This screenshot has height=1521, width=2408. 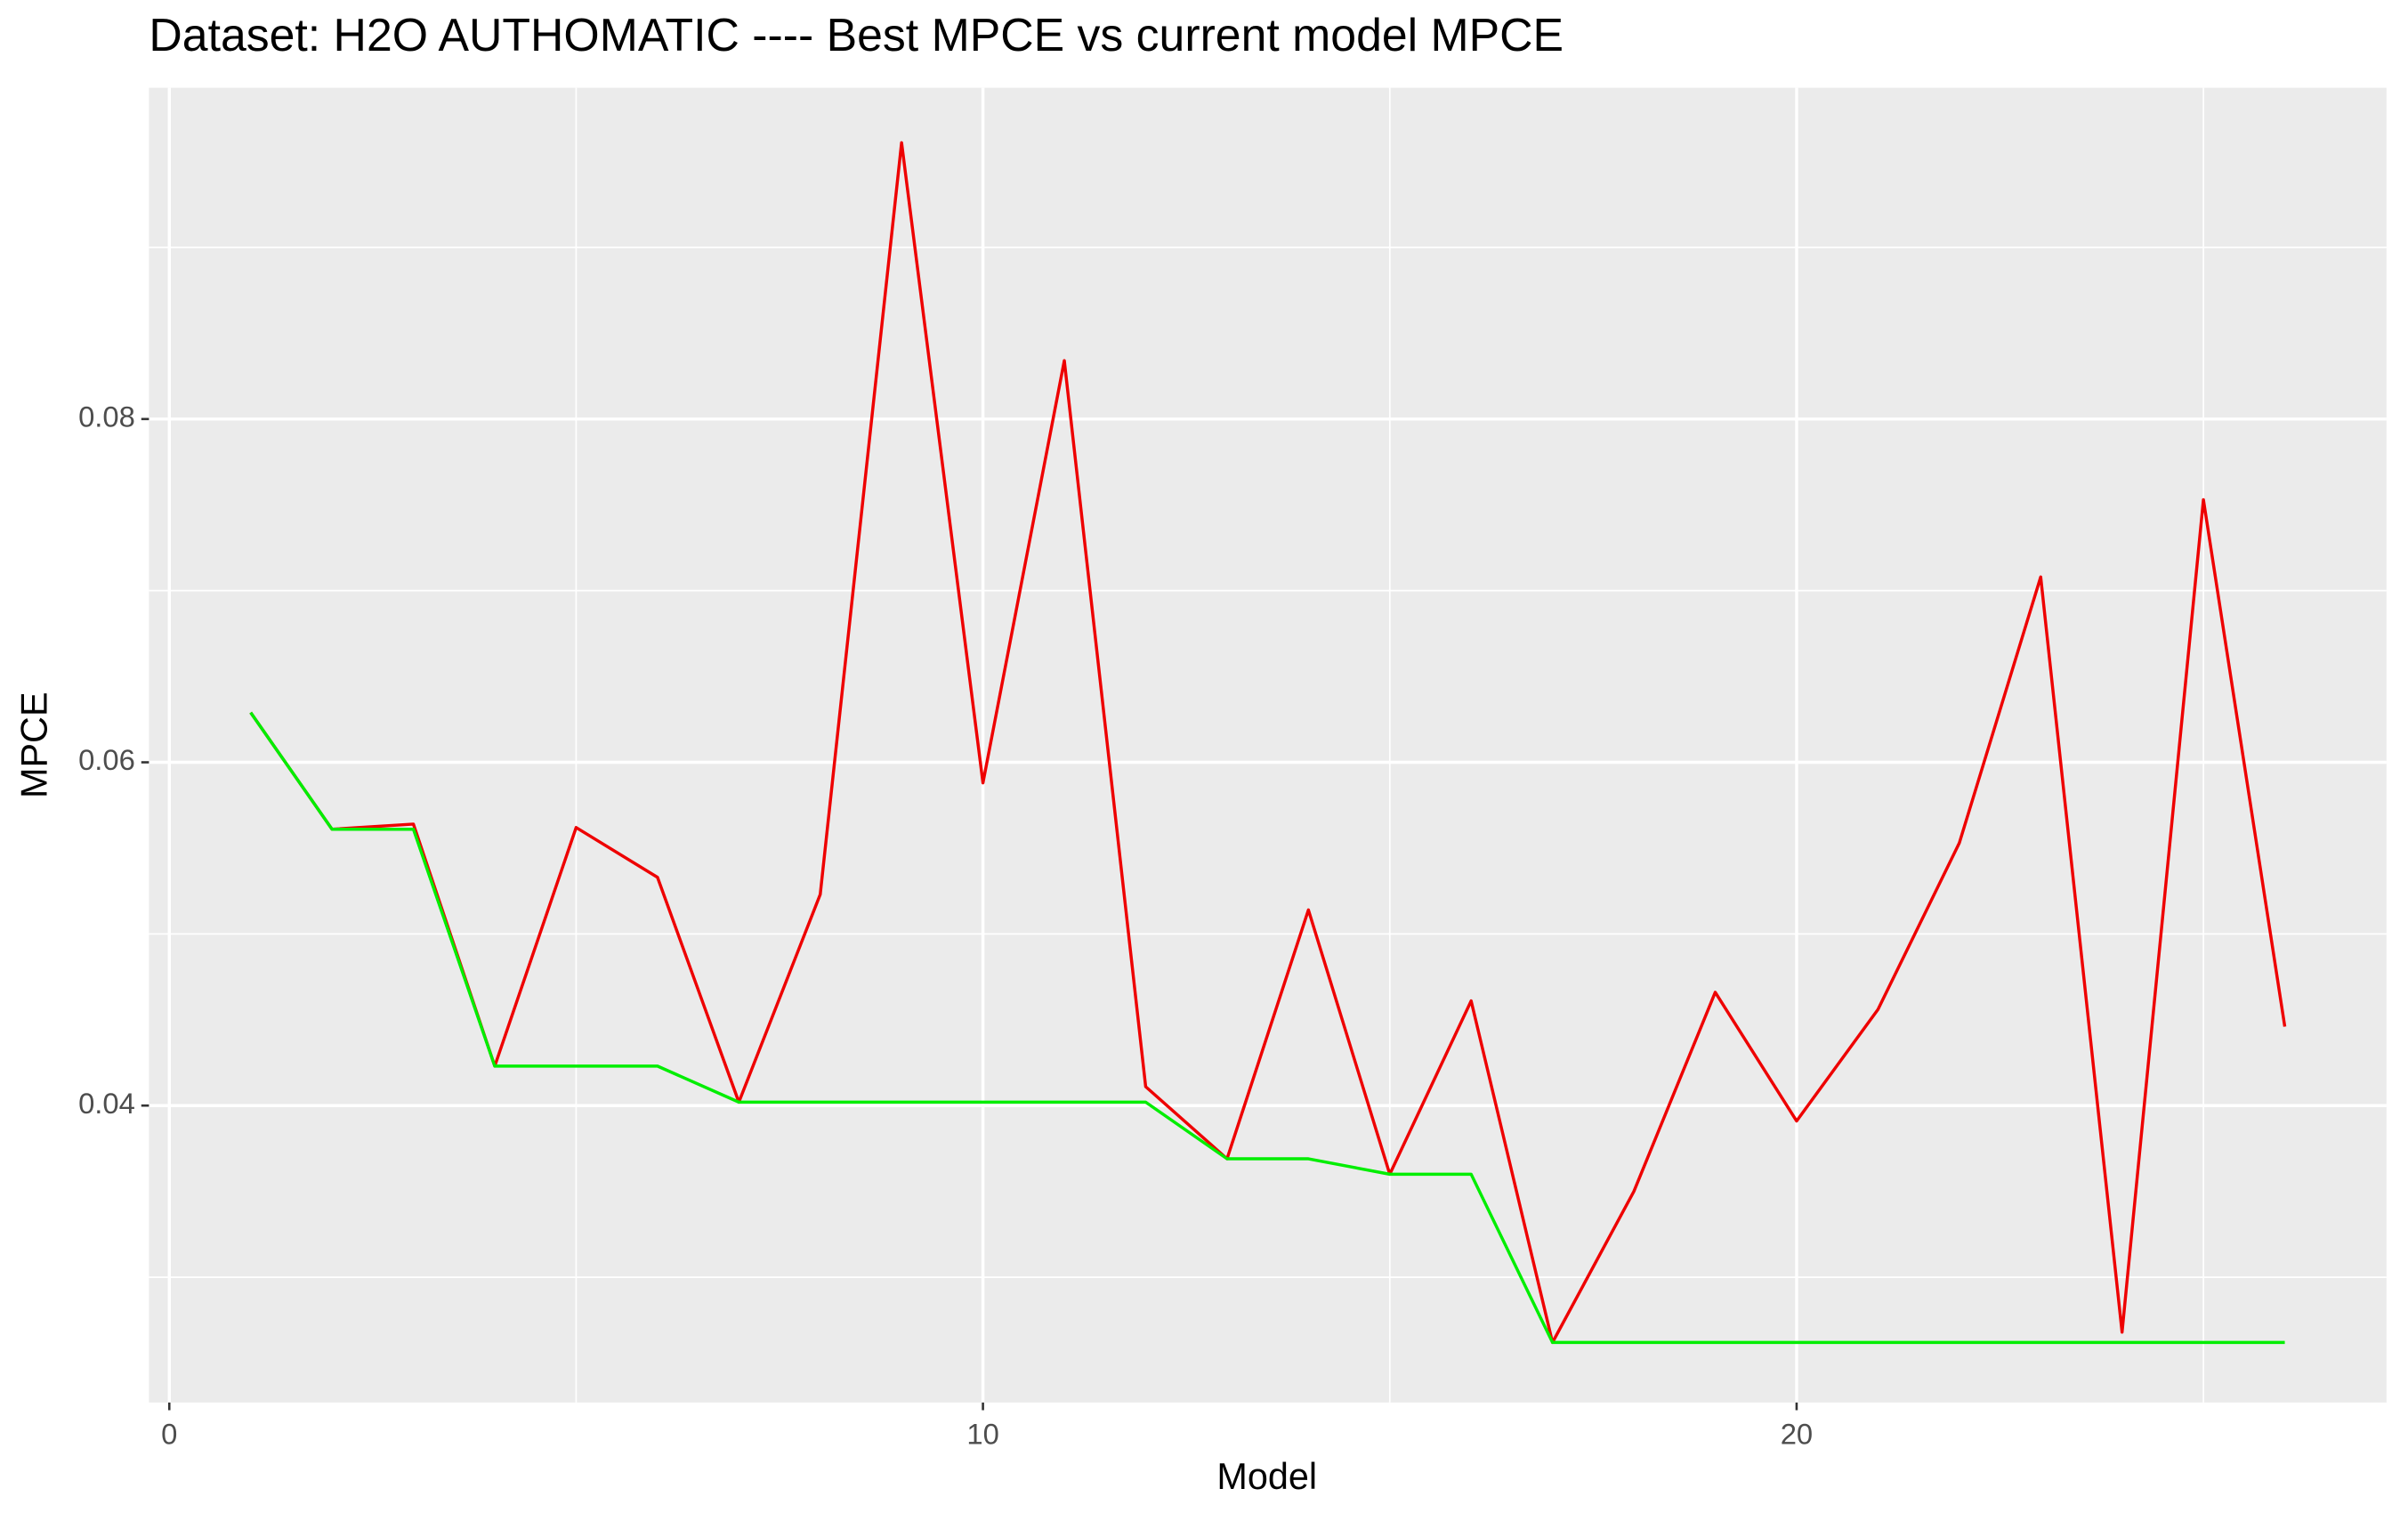 What do you see at coordinates (106, 416) in the screenshot?
I see `y-tick-label: 0.08` at bounding box center [106, 416].